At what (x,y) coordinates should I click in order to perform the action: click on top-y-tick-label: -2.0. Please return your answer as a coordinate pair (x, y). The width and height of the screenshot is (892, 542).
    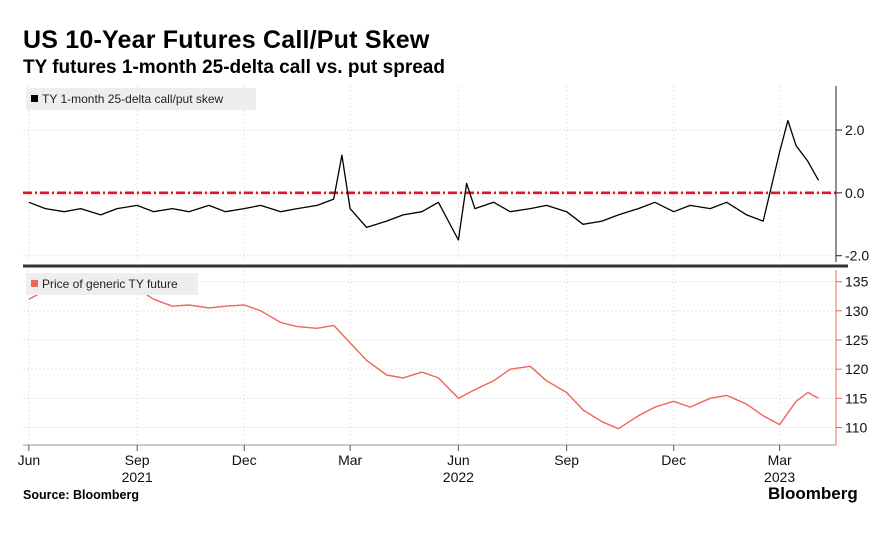
    Looking at the image, I should click on (857, 256).